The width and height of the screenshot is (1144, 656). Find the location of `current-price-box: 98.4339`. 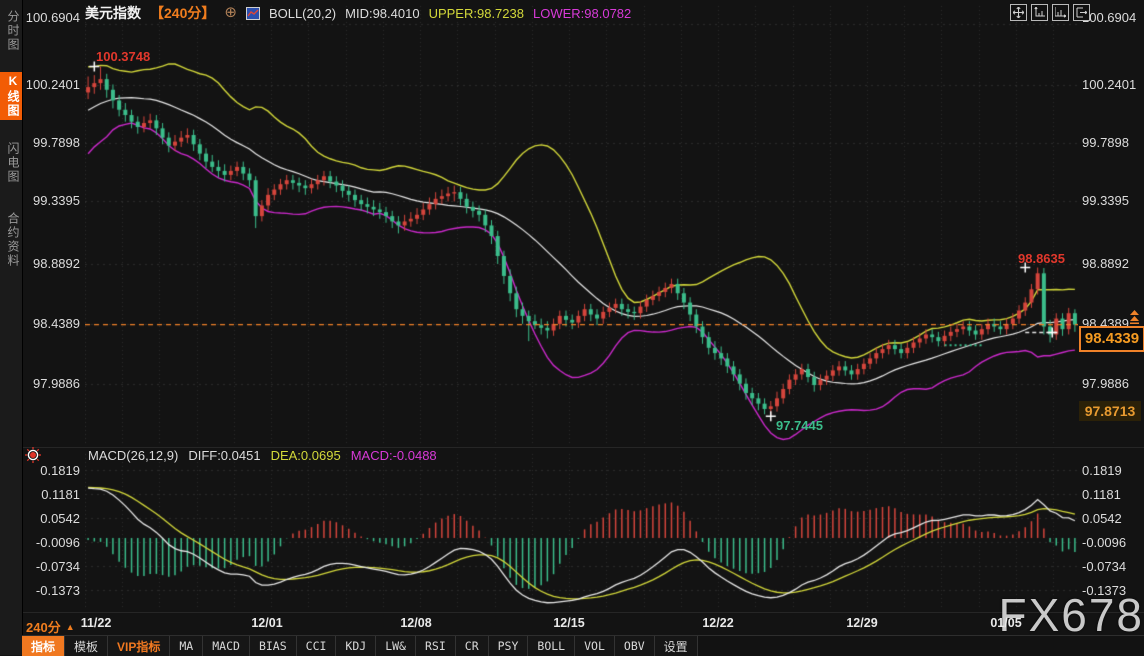

current-price-box: 98.4339 is located at coordinates (1111, 339).